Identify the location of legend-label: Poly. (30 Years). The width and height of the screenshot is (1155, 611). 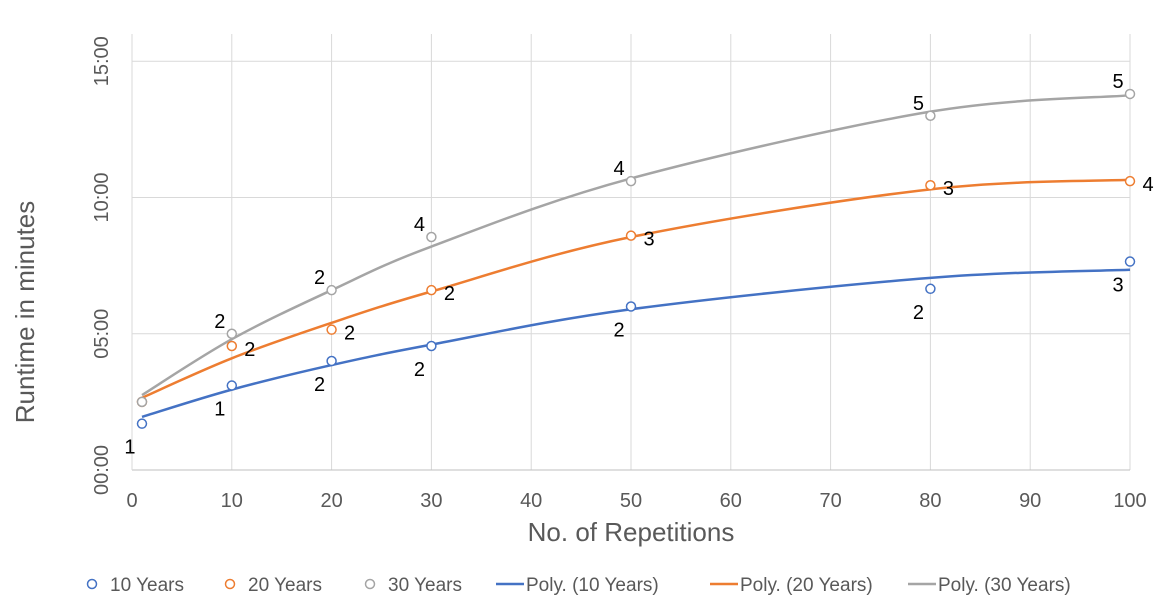
(1004, 585).